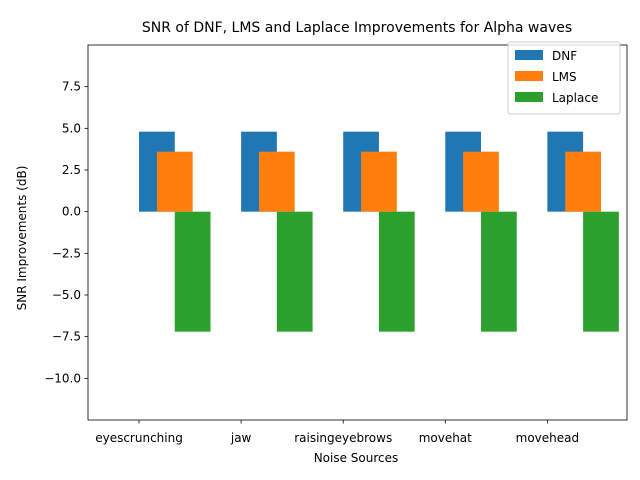 This screenshot has height=480, width=640. I want to click on x-tick-label-movehead: movehead, so click(547, 438).